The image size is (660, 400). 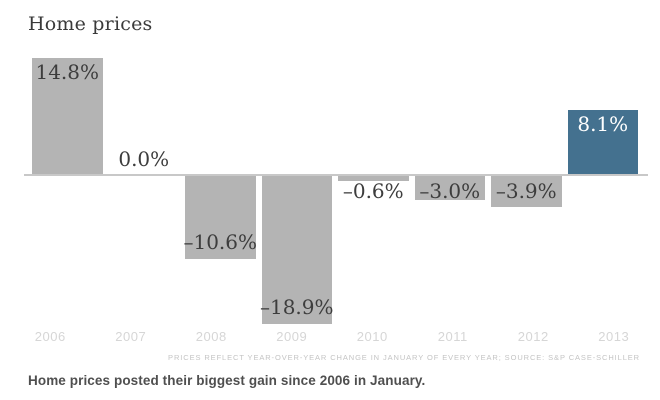 I want to click on x-axis-label-2009: 2009, so click(x=292, y=336).